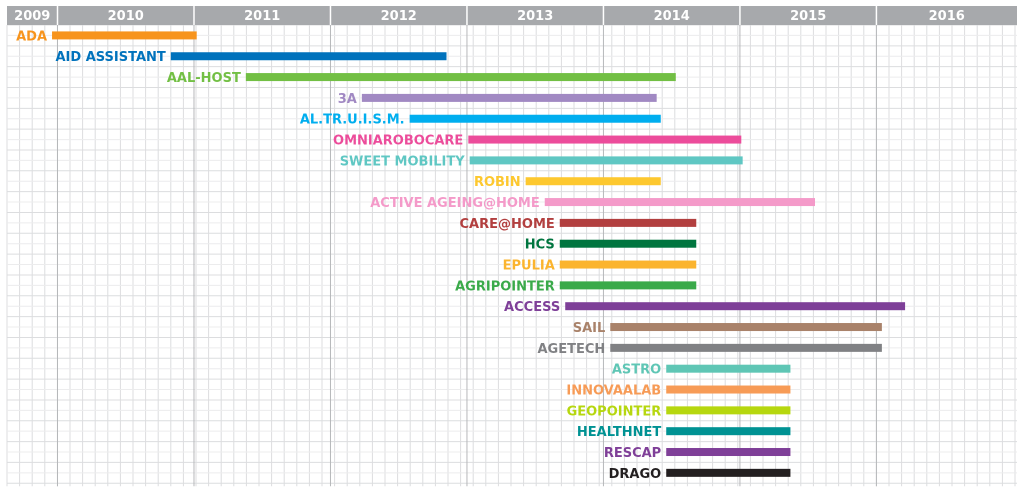 The height and width of the screenshot is (496, 1024). I want to click on task-label: HEALTHNET, so click(619, 432).